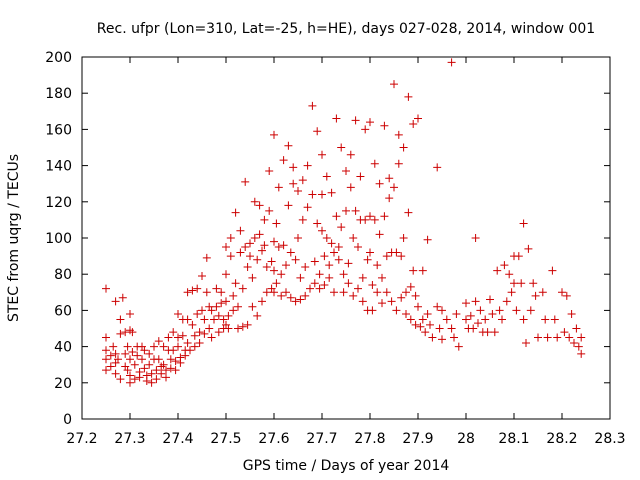 This screenshot has width=640, height=480. I want to click on y-tick-label: 180, so click(58, 94).